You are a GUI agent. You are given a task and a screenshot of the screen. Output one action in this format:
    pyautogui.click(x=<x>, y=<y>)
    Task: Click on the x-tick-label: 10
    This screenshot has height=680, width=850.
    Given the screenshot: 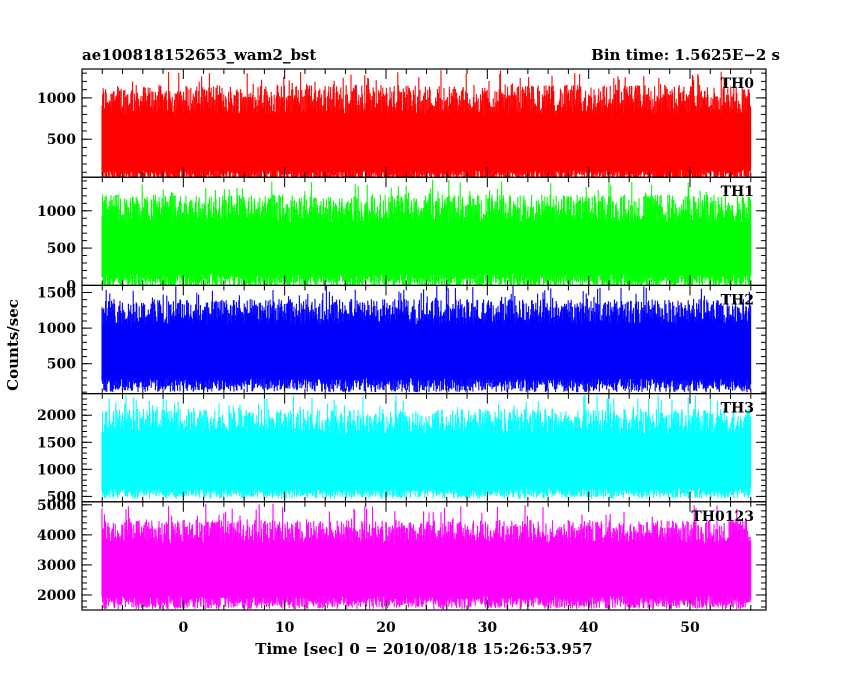 What is the action you would take?
    pyautogui.click(x=285, y=628)
    